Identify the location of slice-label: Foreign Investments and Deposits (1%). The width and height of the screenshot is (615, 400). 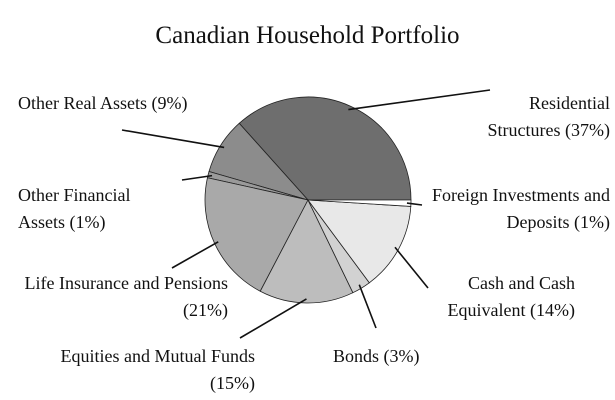
(510, 209).